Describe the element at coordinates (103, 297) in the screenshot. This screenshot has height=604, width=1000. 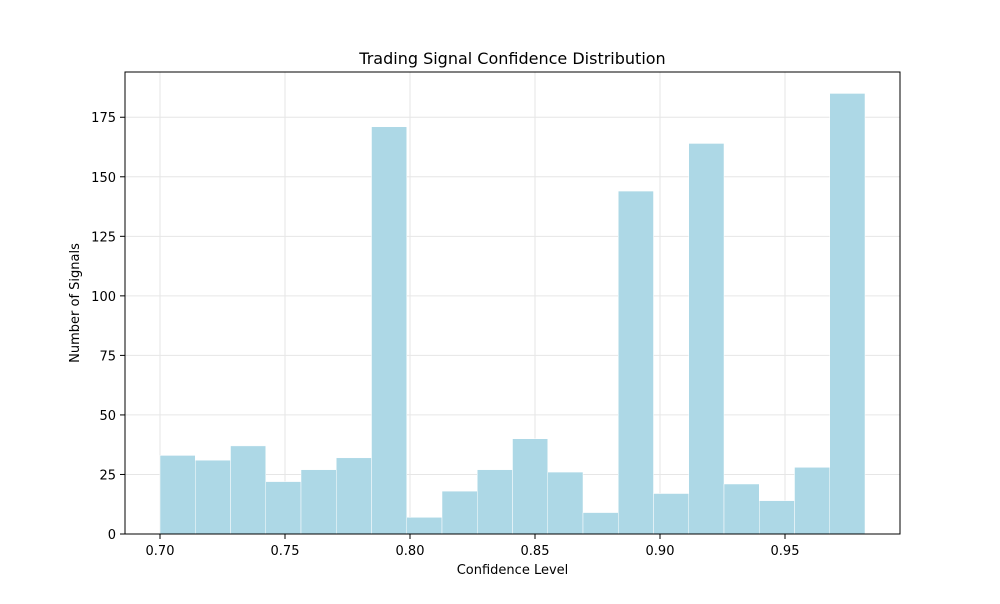
I see `y-tick-label: 100` at that location.